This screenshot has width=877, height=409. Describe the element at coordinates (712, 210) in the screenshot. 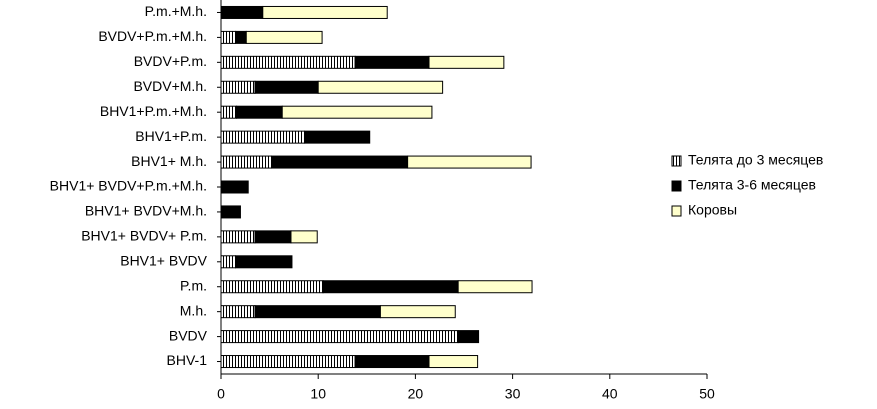

I see `legend-label: Коровы` at that location.